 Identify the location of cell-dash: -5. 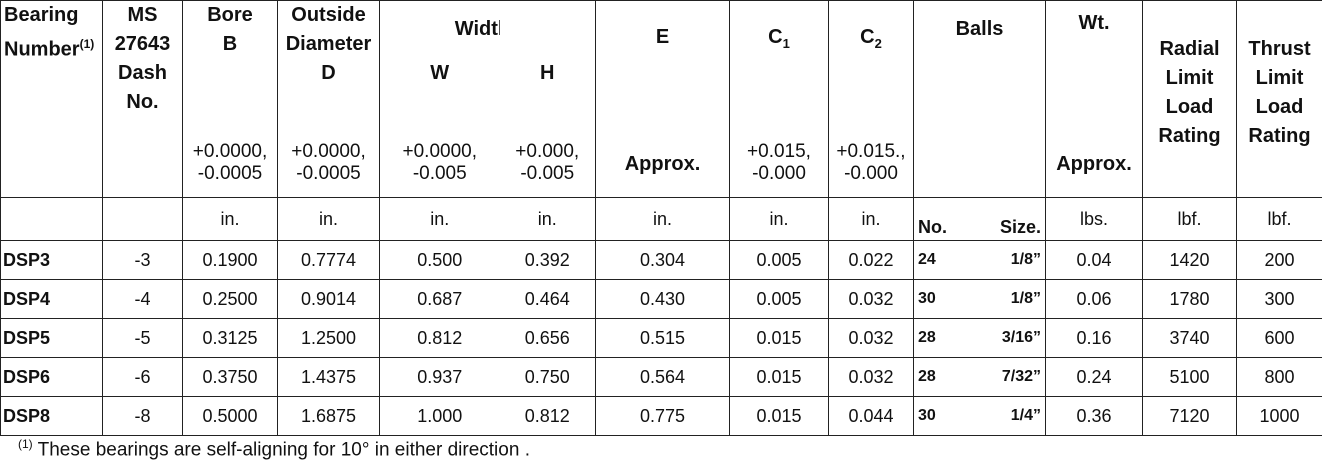
(142, 338).